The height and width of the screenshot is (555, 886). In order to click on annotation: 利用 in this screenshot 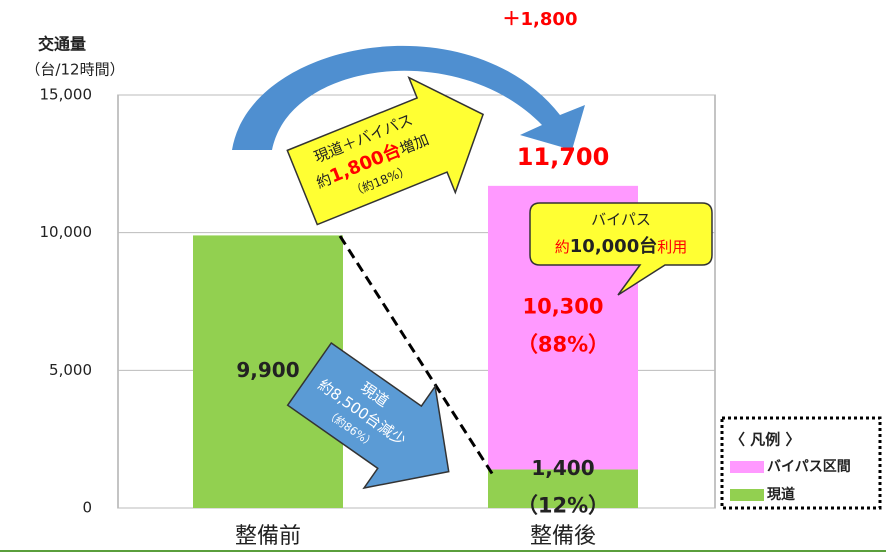, I will do `click(672, 247)`.